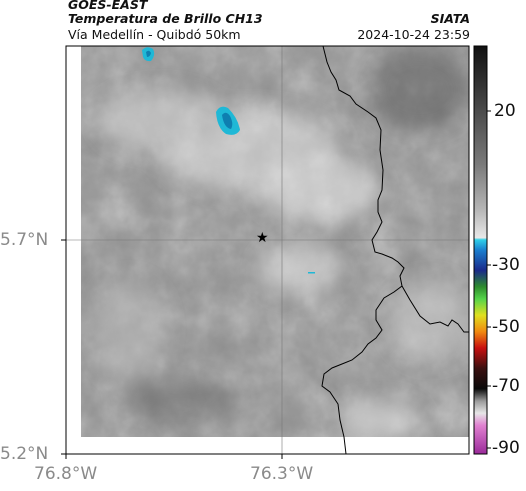 The image size is (526, 491). Describe the element at coordinates (108, 6) in the screenshot. I see `satellite-title: GOES-EAST` at that location.